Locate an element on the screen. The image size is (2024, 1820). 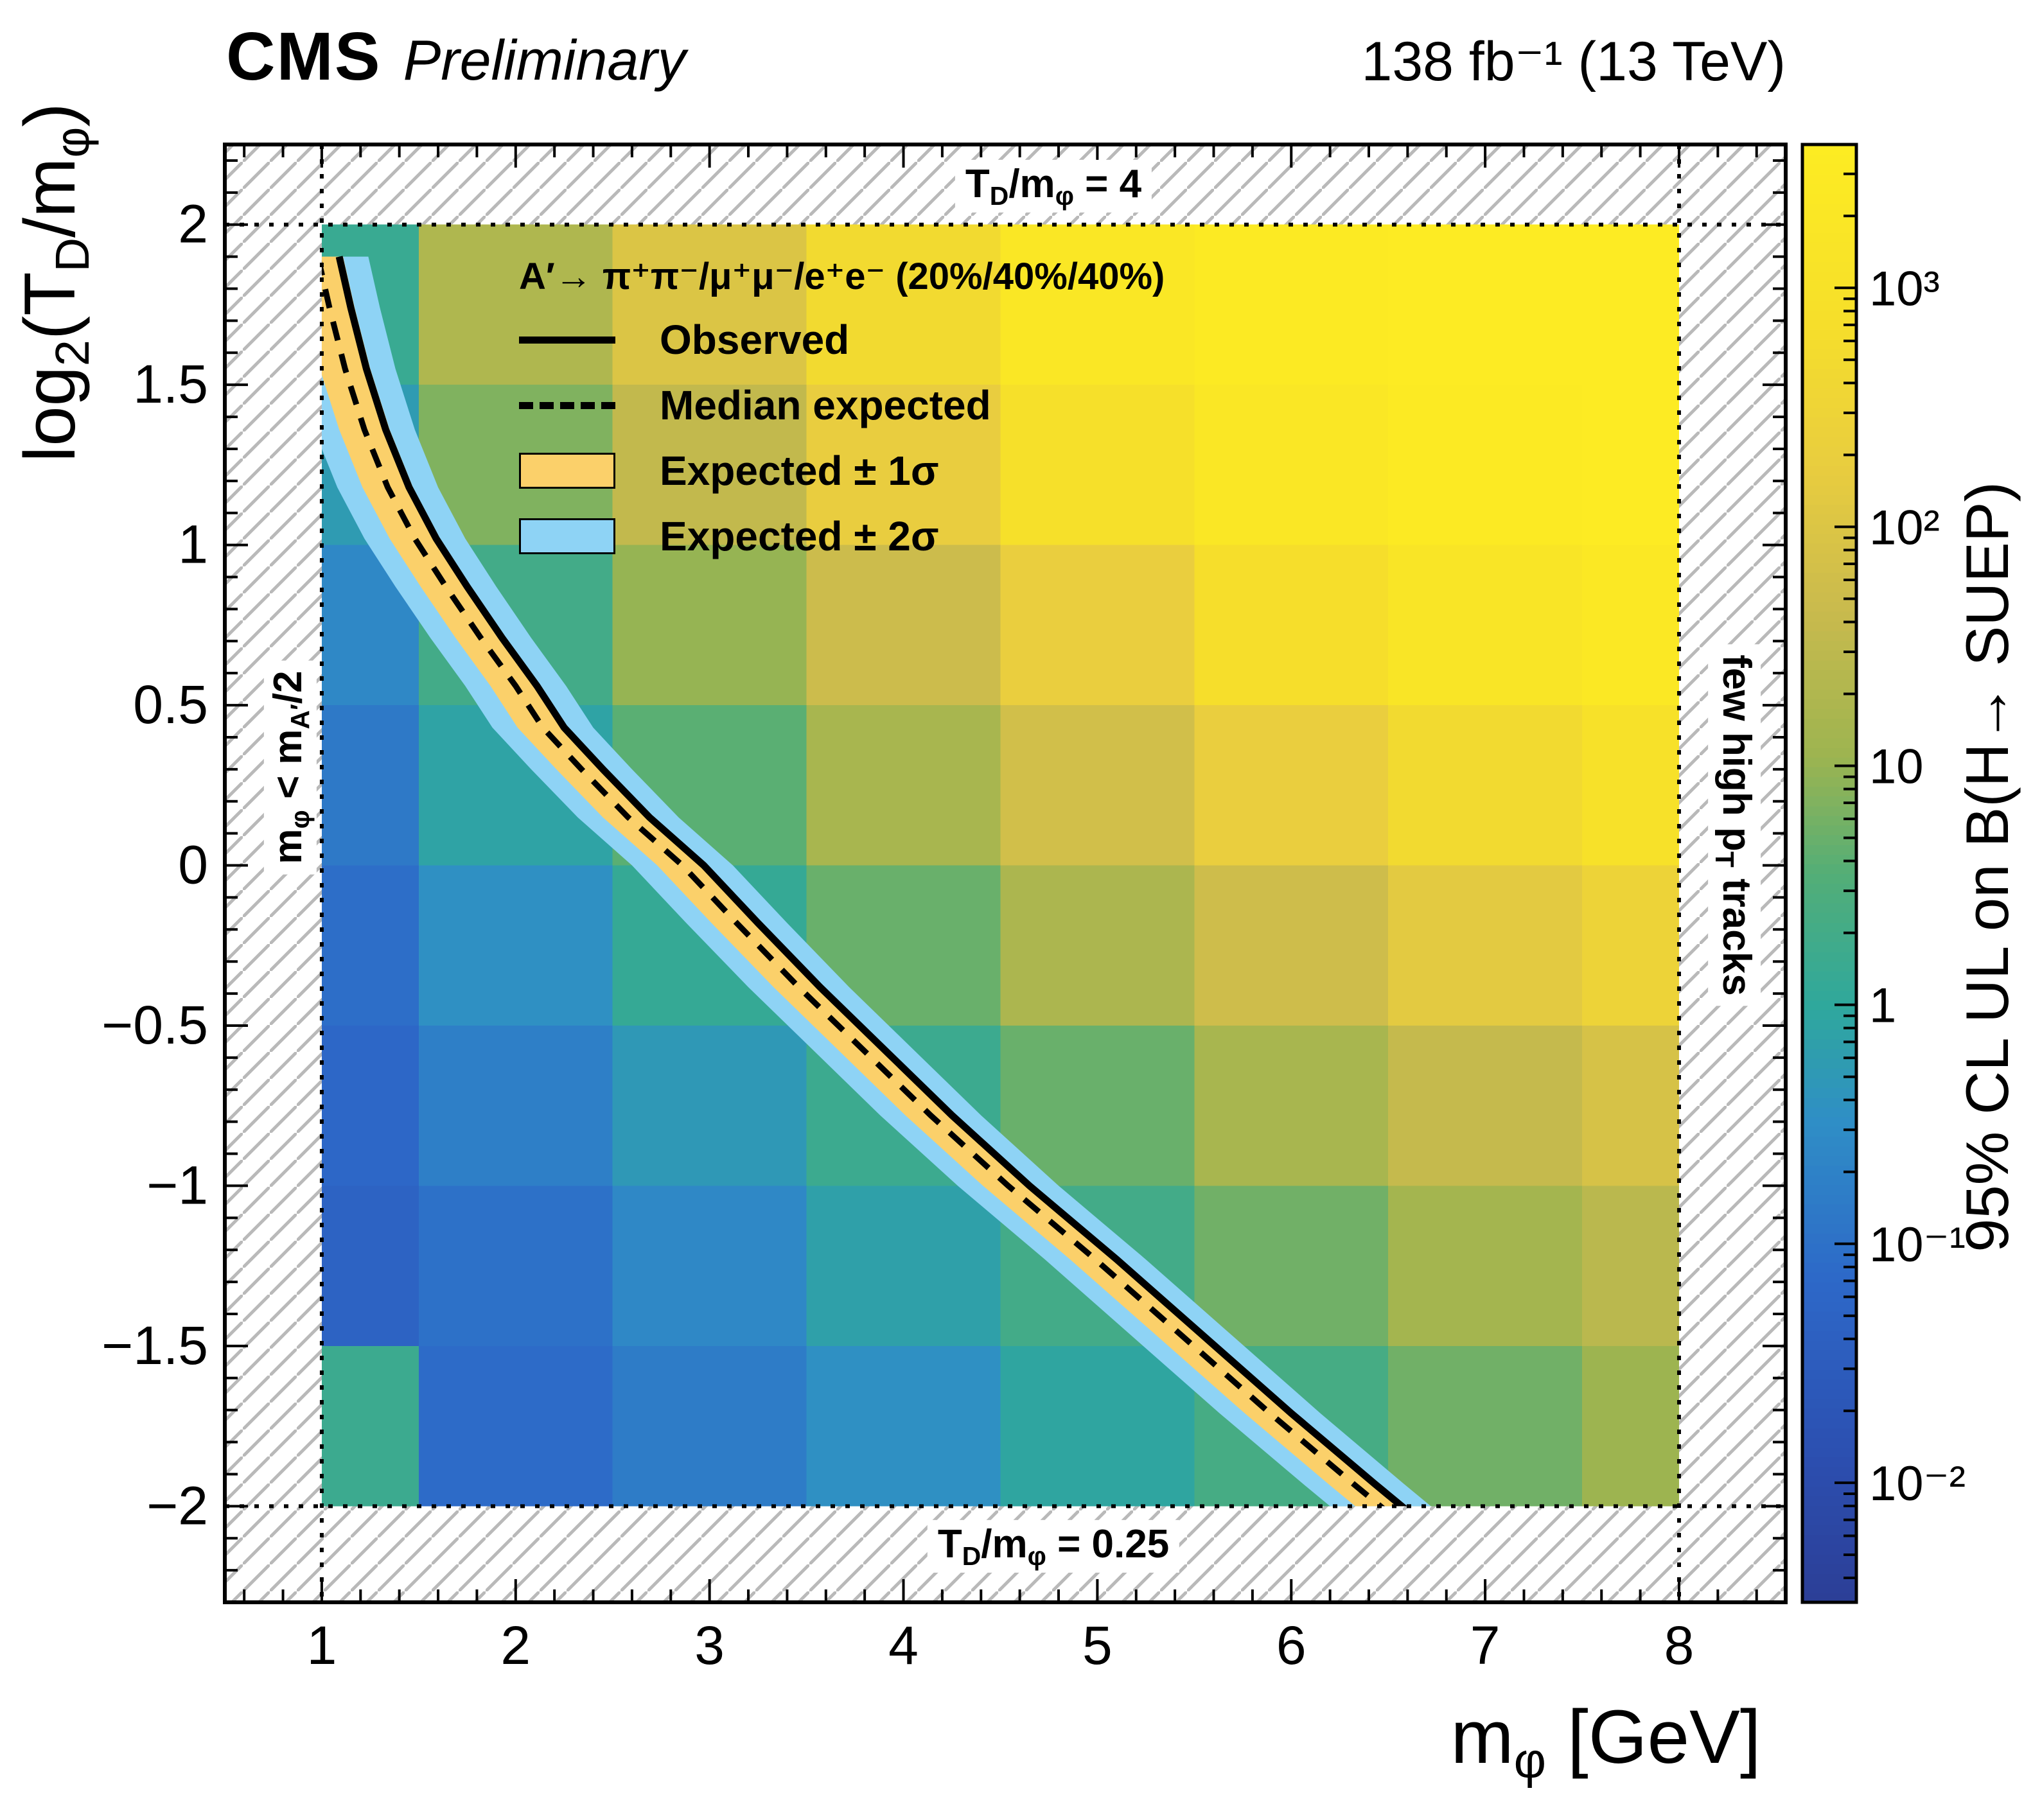
svg-text: 5 is located at coordinates (1097, 1646).